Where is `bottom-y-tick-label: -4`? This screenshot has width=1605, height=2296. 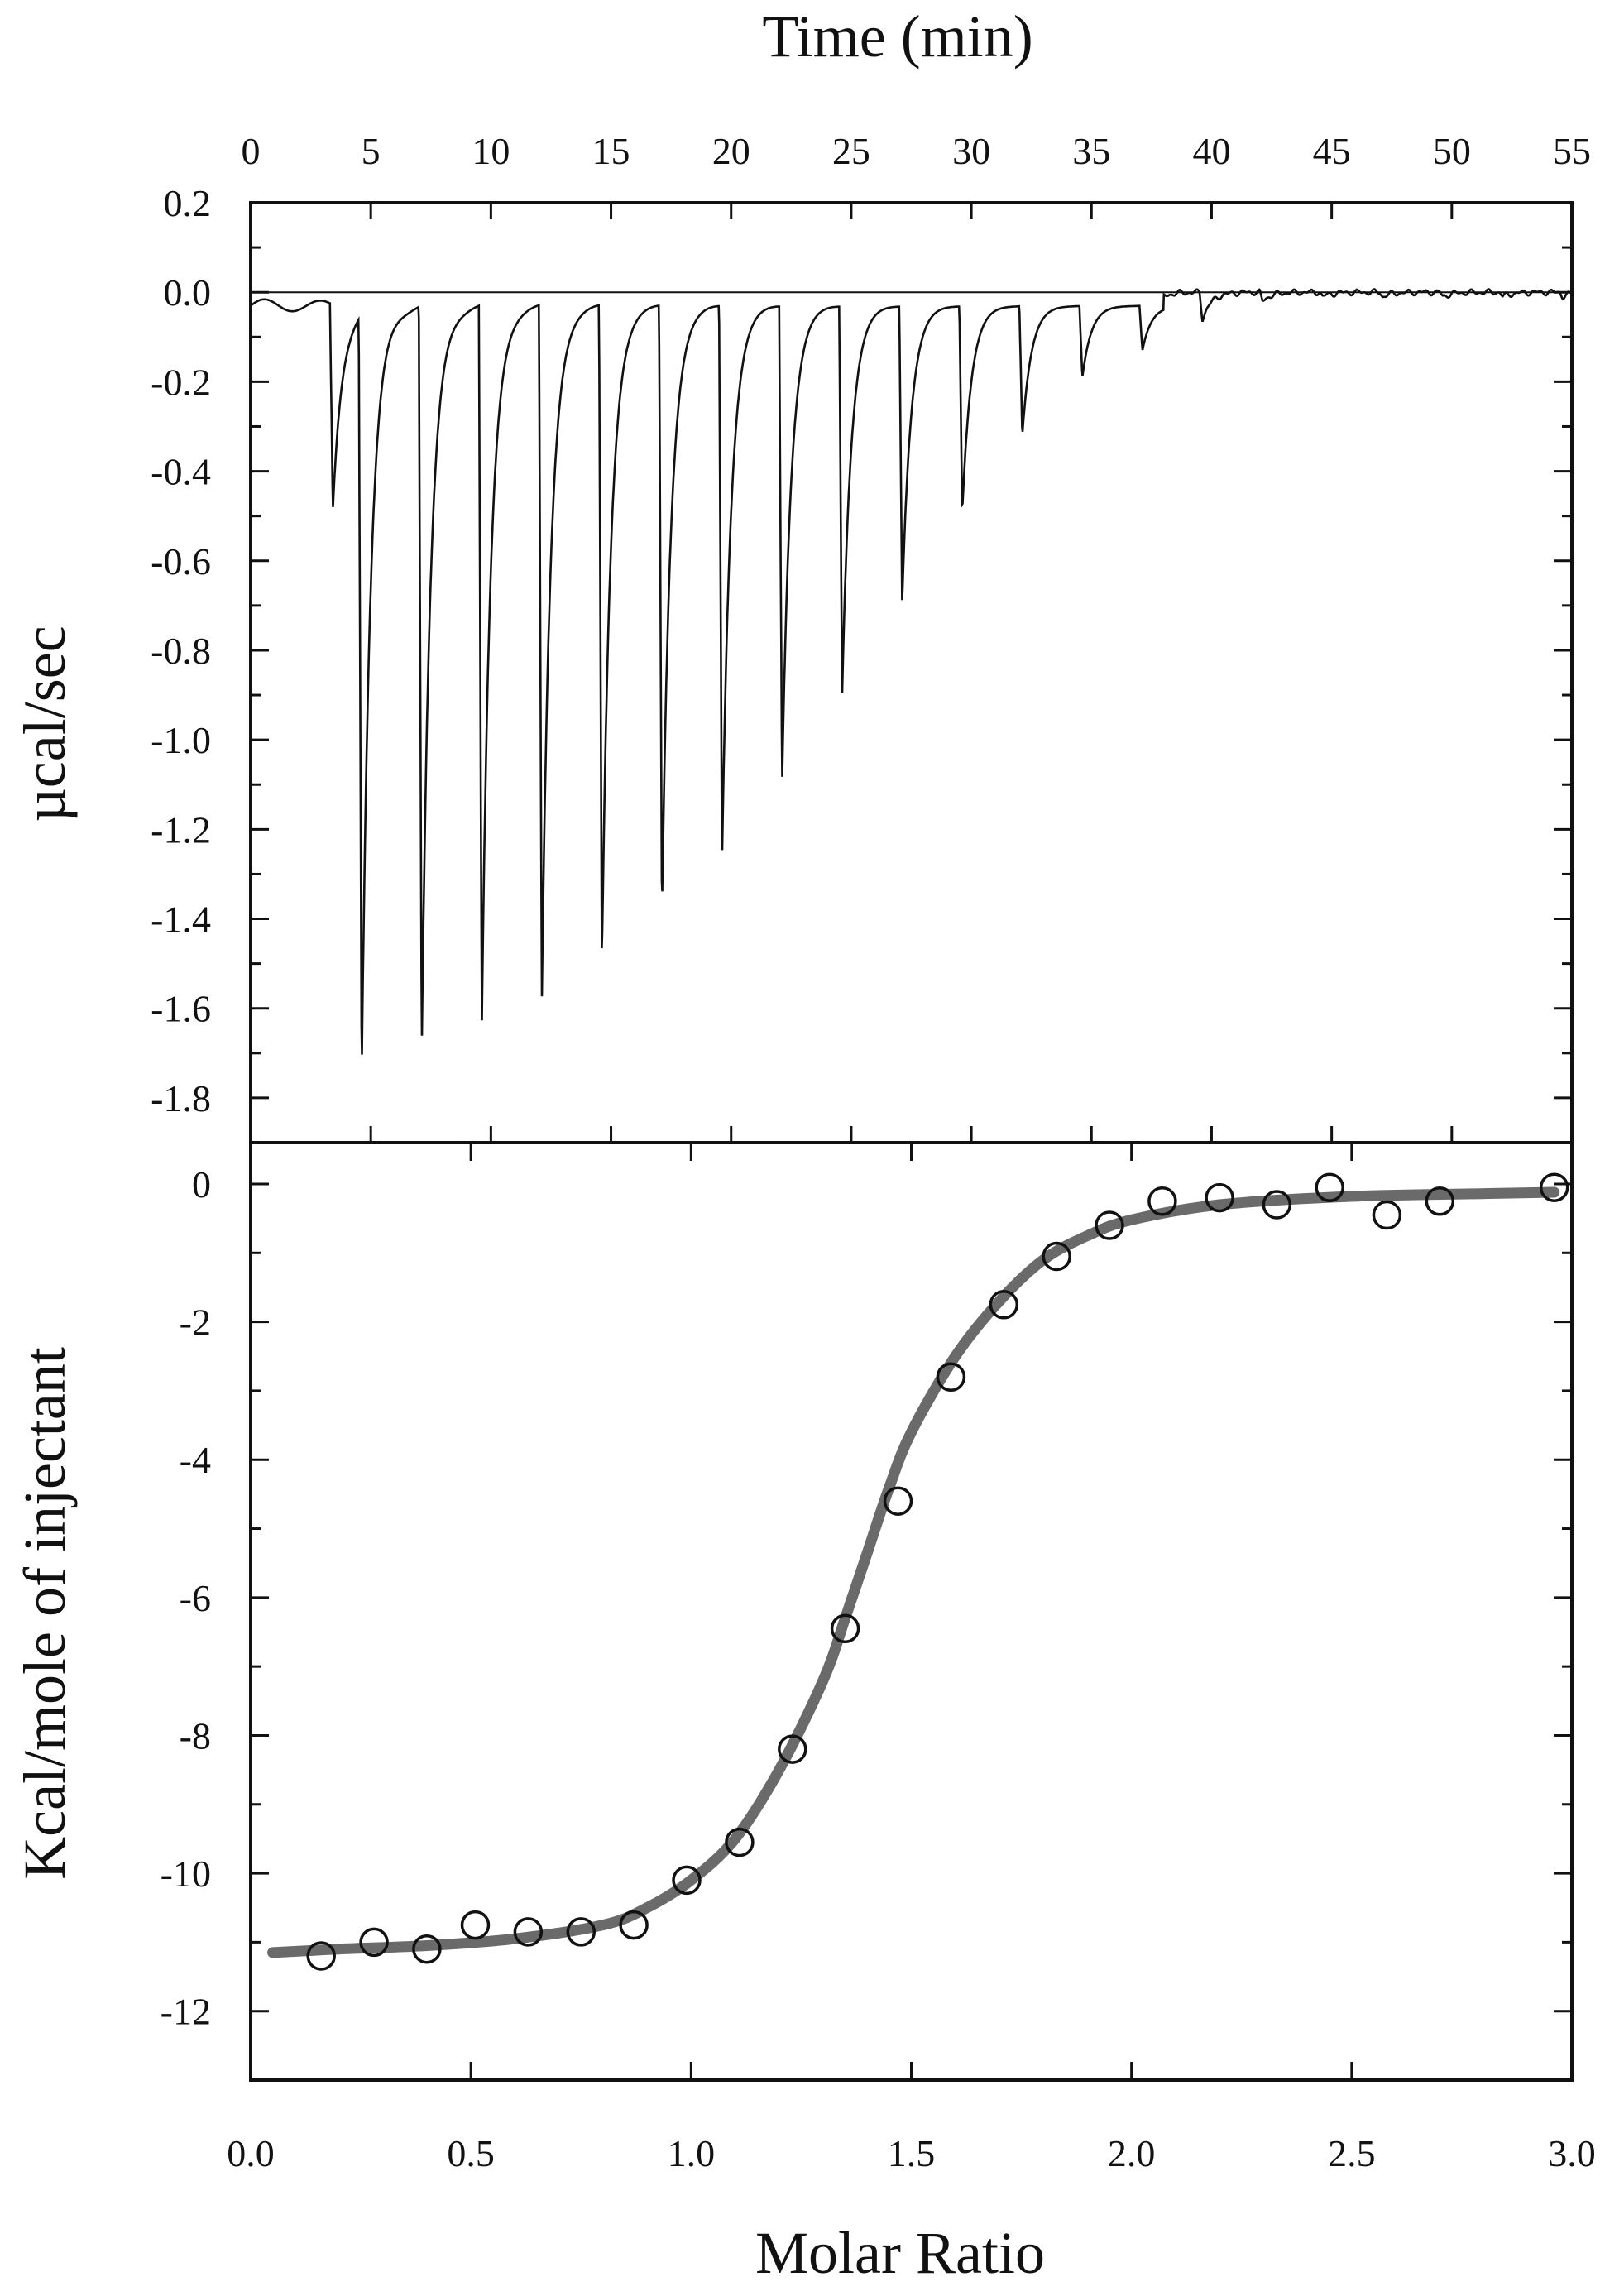 bottom-y-tick-label: -4 is located at coordinates (195, 1460).